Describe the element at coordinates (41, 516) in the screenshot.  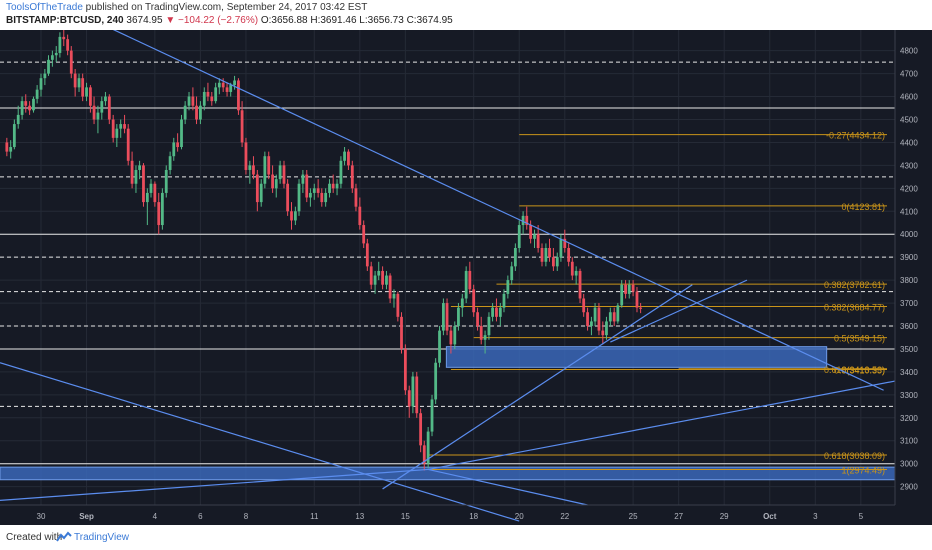
I see `time-tick-label: 30` at that location.